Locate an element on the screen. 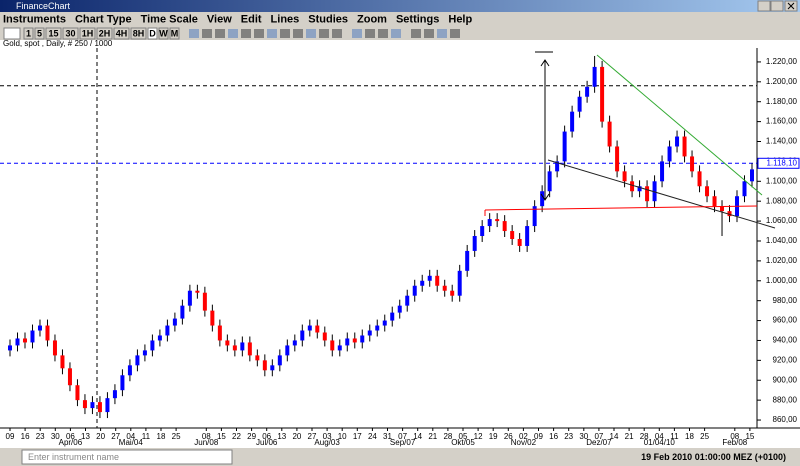 This screenshot has height=466, width=800. timescale-label: 4H is located at coordinates (122, 33).